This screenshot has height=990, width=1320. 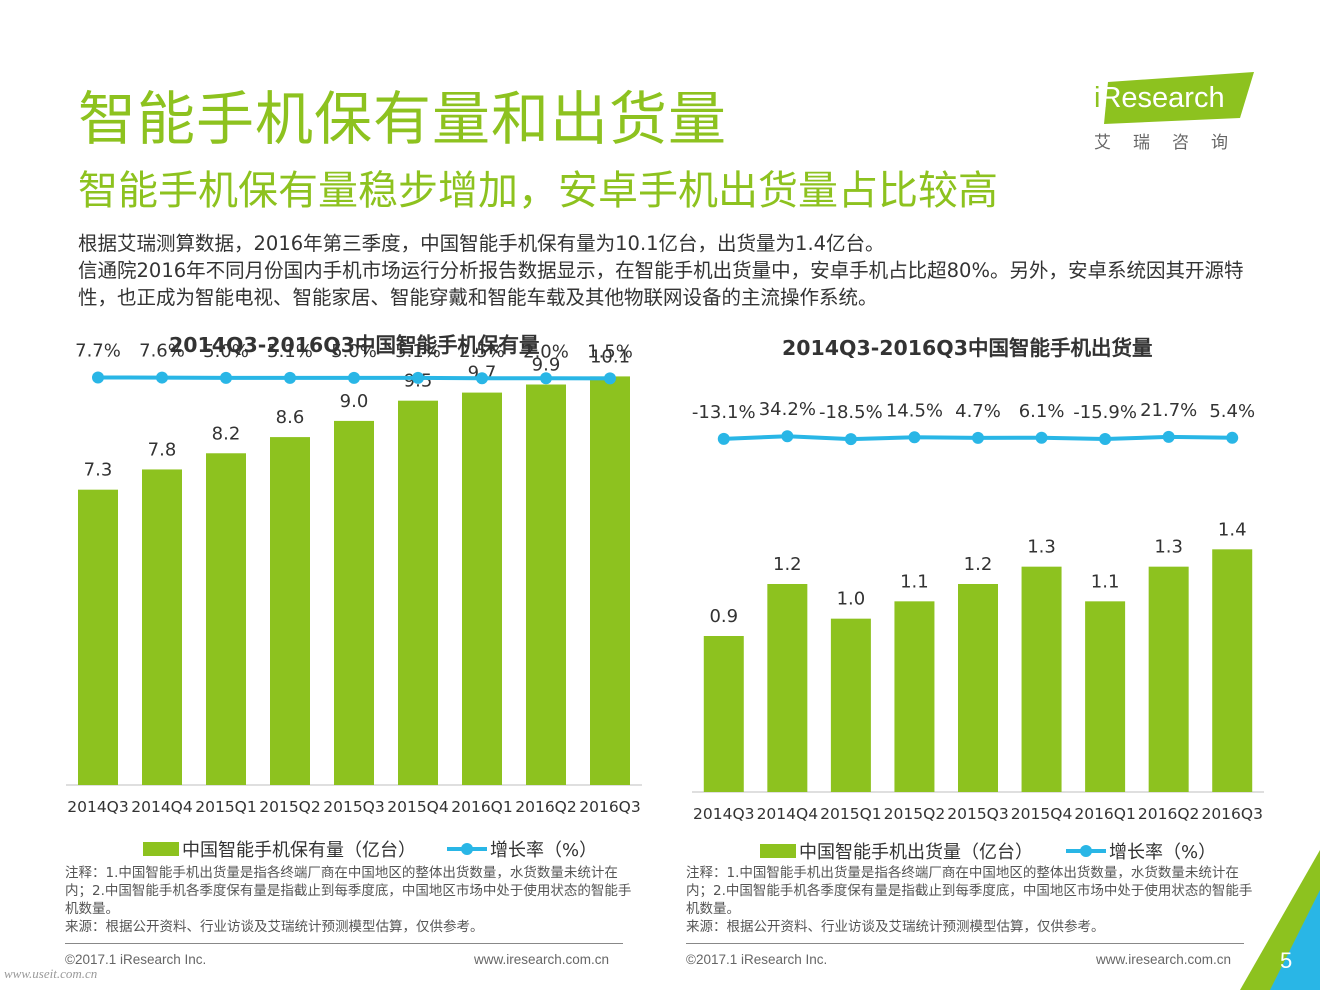 What do you see at coordinates (610, 351) in the screenshot?
I see `left-rate-label: 1.5%` at bounding box center [610, 351].